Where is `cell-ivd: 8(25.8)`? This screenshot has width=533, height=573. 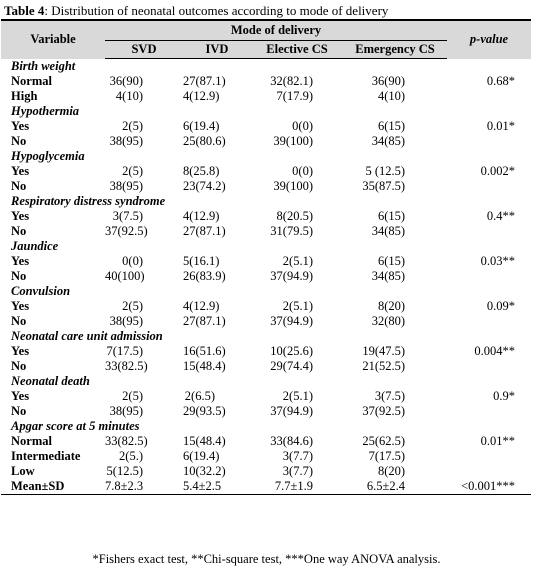 cell-ivd: 8(25.8) is located at coordinates (201, 171).